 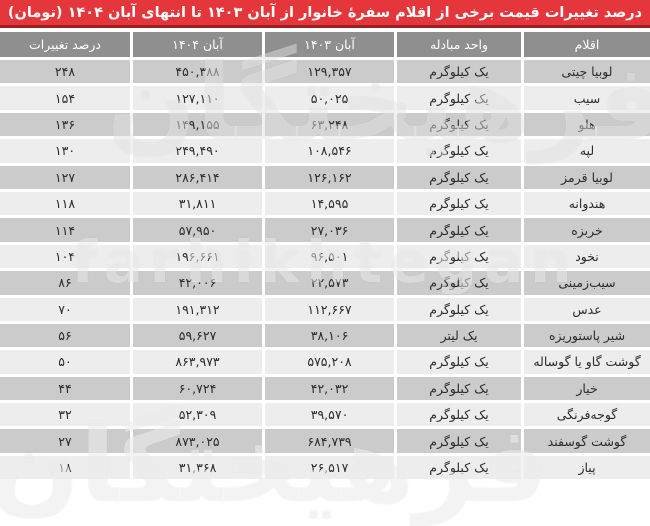 What do you see at coordinates (329, 177) in the screenshot?
I see `price-aban-1403-cell: ۱۲۶,۱۶۲` at bounding box center [329, 177].